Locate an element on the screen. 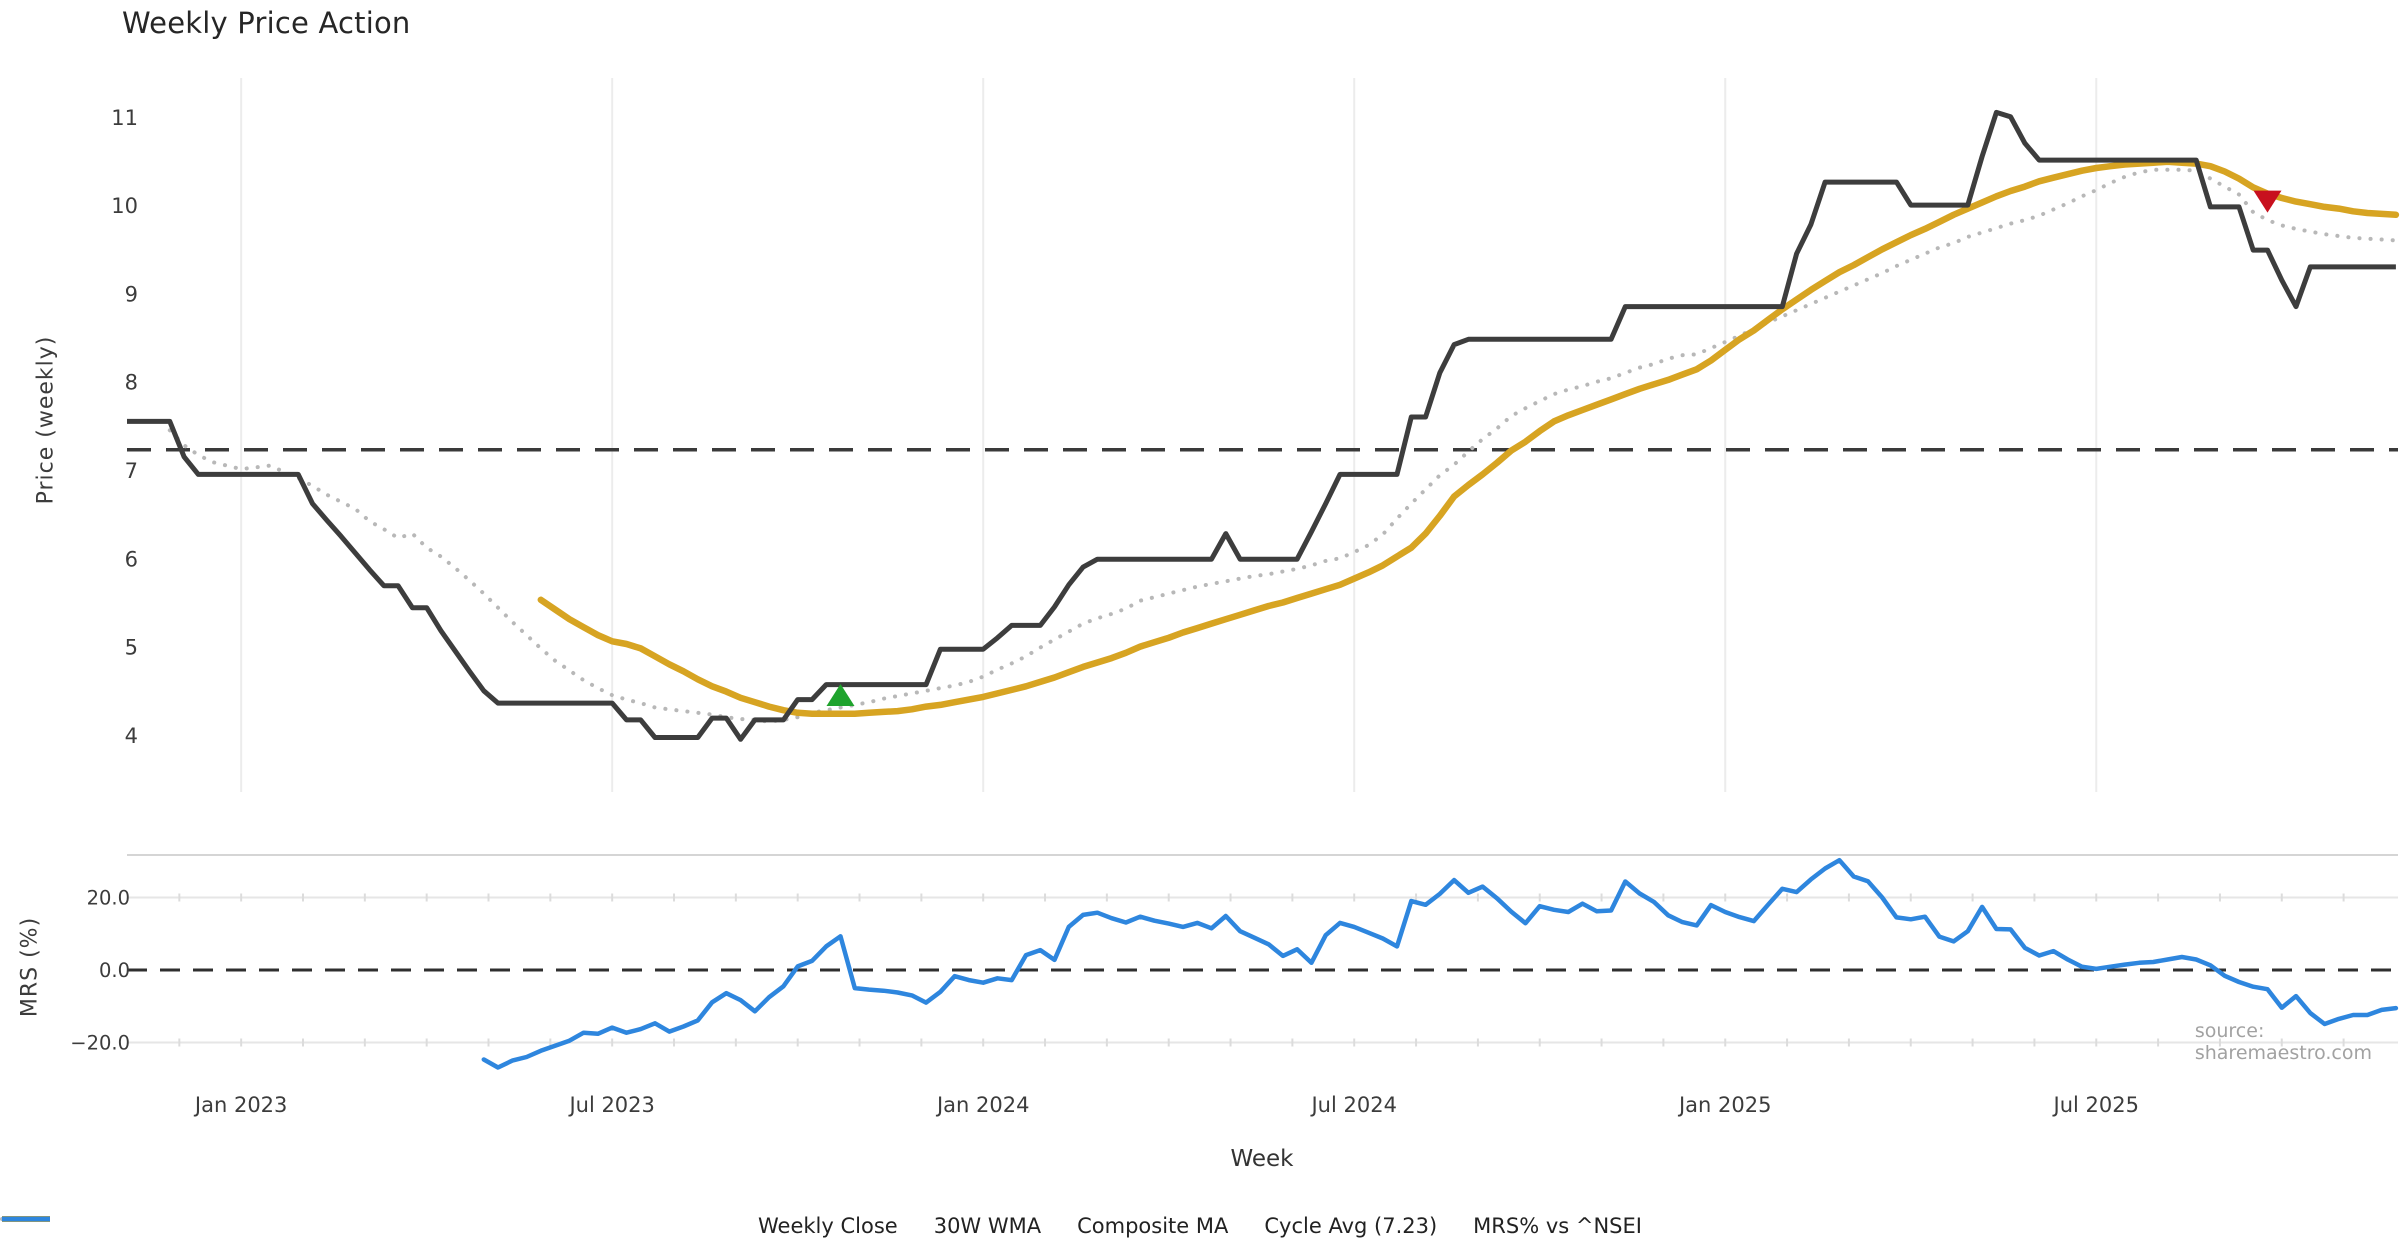 This screenshot has width=2400, height=1260. legend-label: Cycle Avg (7.23) is located at coordinates (1351, 1226).